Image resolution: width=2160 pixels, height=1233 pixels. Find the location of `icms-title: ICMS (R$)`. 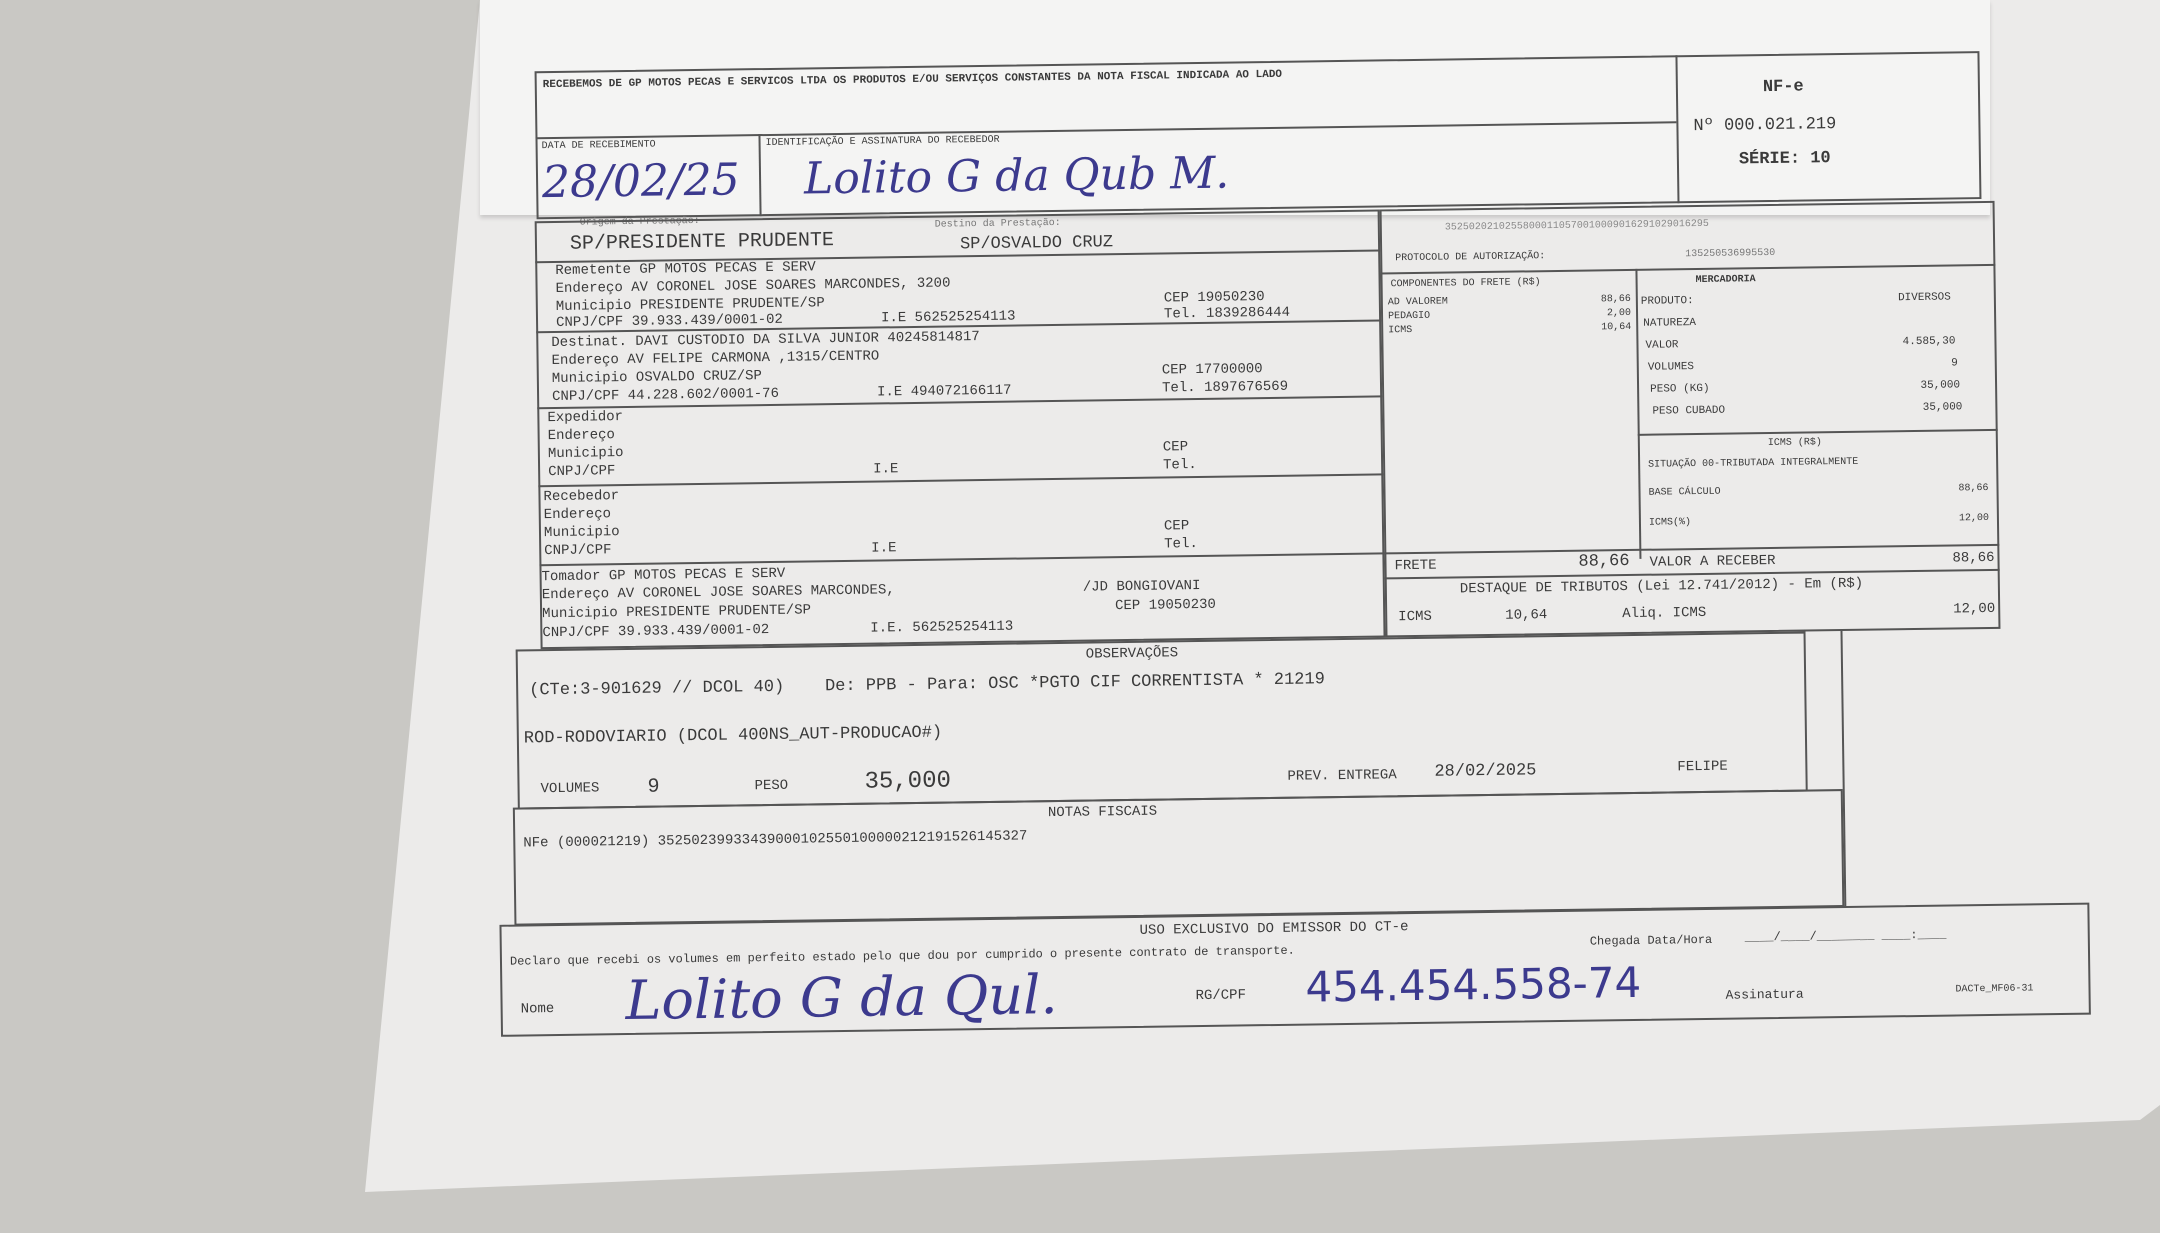

icms-title: ICMS (R$) is located at coordinates (1794, 443).